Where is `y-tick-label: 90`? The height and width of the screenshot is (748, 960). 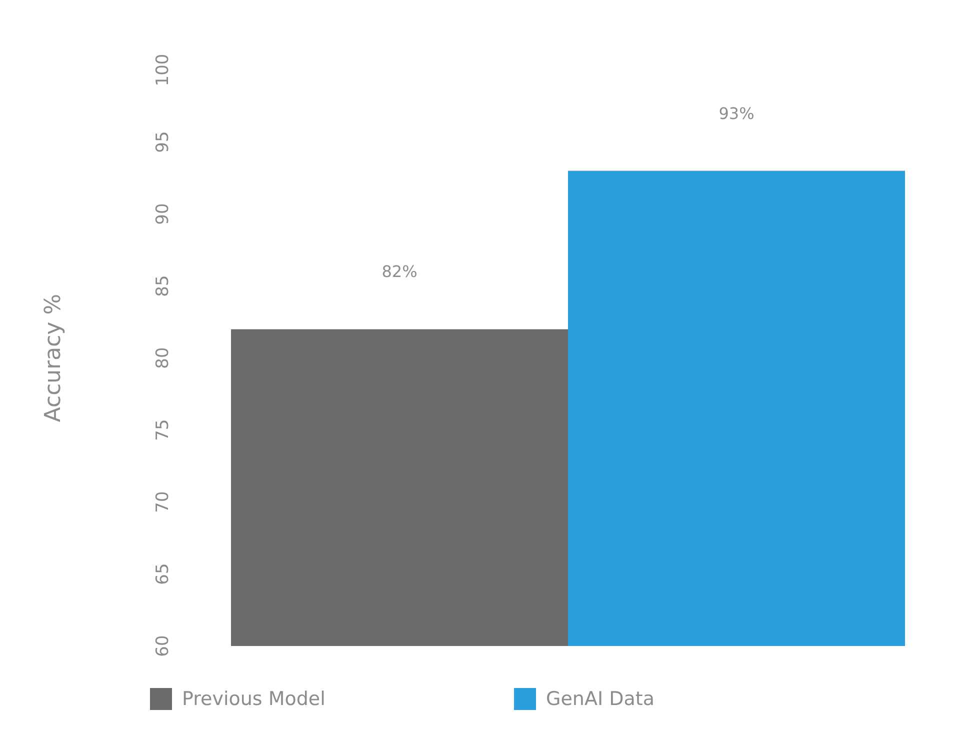 y-tick-label: 90 is located at coordinates (163, 214).